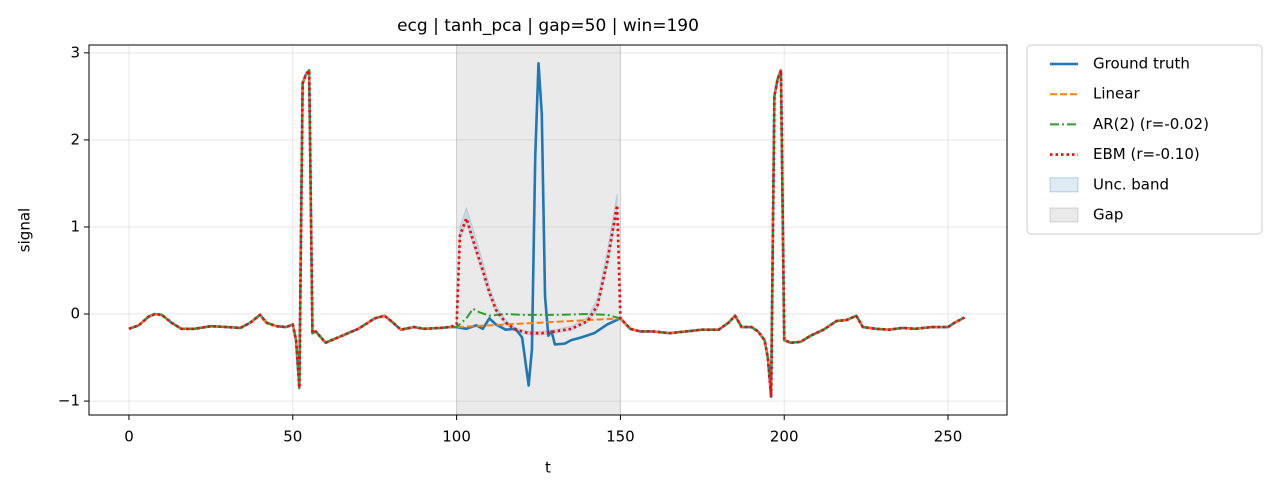 The height and width of the screenshot is (494, 1277). I want to click on y-tick-label: 1, so click(75, 226).